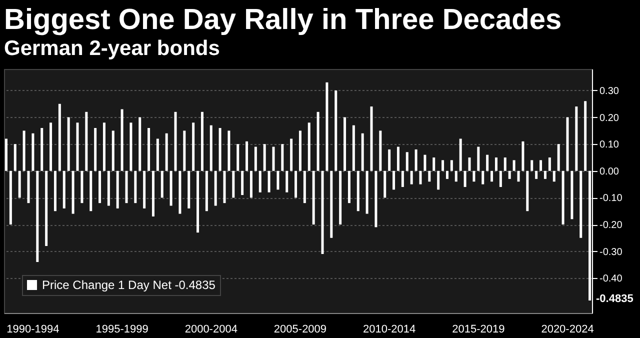 Image resolution: width=640 pixels, height=338 pixels. What do you see at coordinates (211, 330) in the screenshot?
I see `x-tick-label: 2000-2004` at bounding box center [211, 330].